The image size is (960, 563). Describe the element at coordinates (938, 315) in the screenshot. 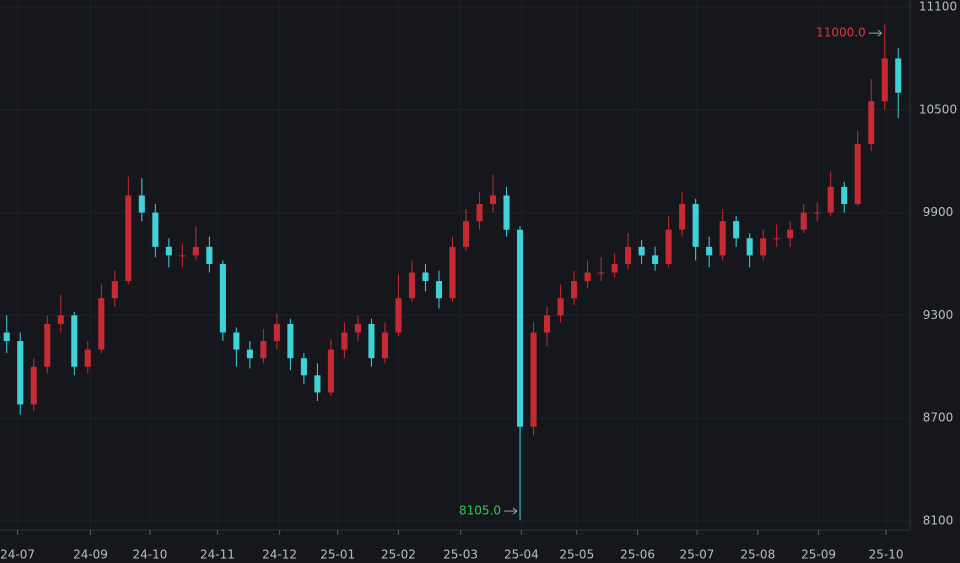

I see `y-tick-label: 9300` at that location.